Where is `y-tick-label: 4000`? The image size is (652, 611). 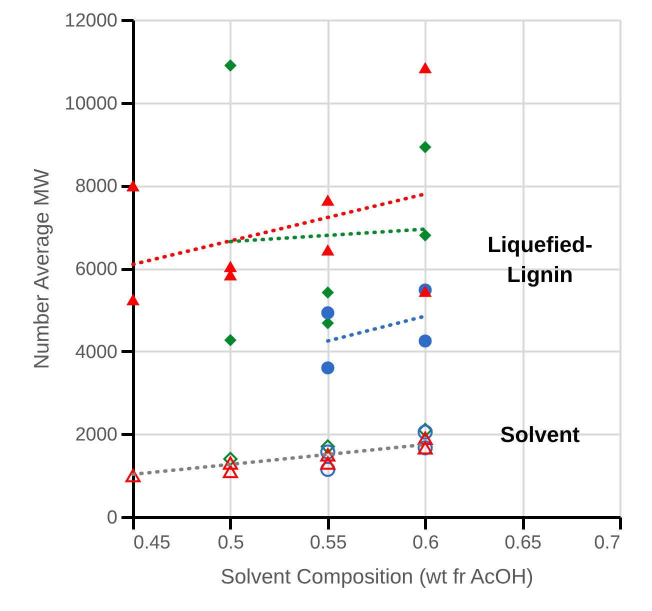 y-tick-label: 4000 is located at coordinates (96, 352).